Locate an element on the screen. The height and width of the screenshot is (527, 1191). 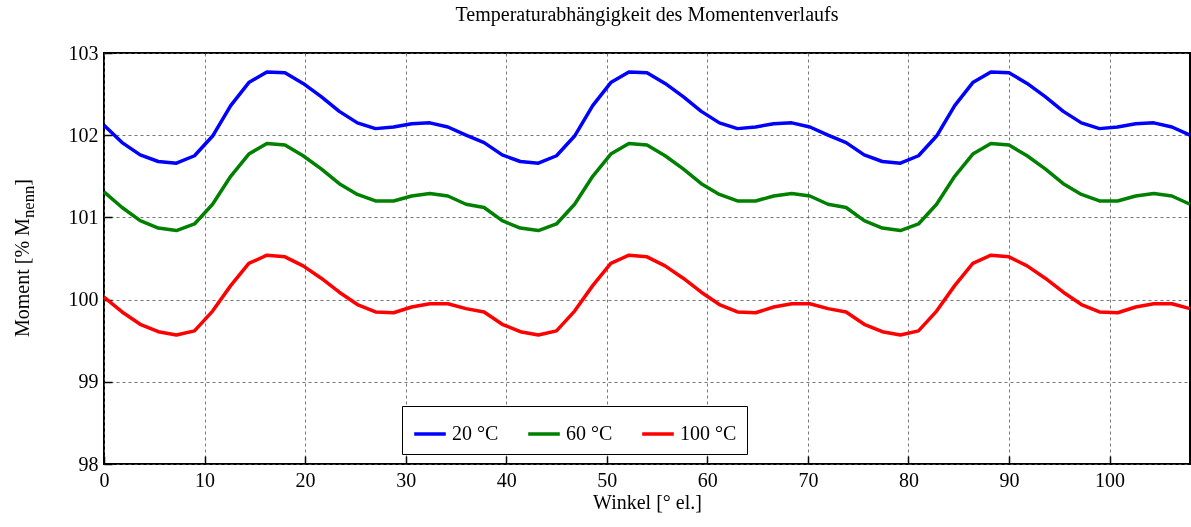
x-tick-label: 40 is located at coordinates (506, 479).